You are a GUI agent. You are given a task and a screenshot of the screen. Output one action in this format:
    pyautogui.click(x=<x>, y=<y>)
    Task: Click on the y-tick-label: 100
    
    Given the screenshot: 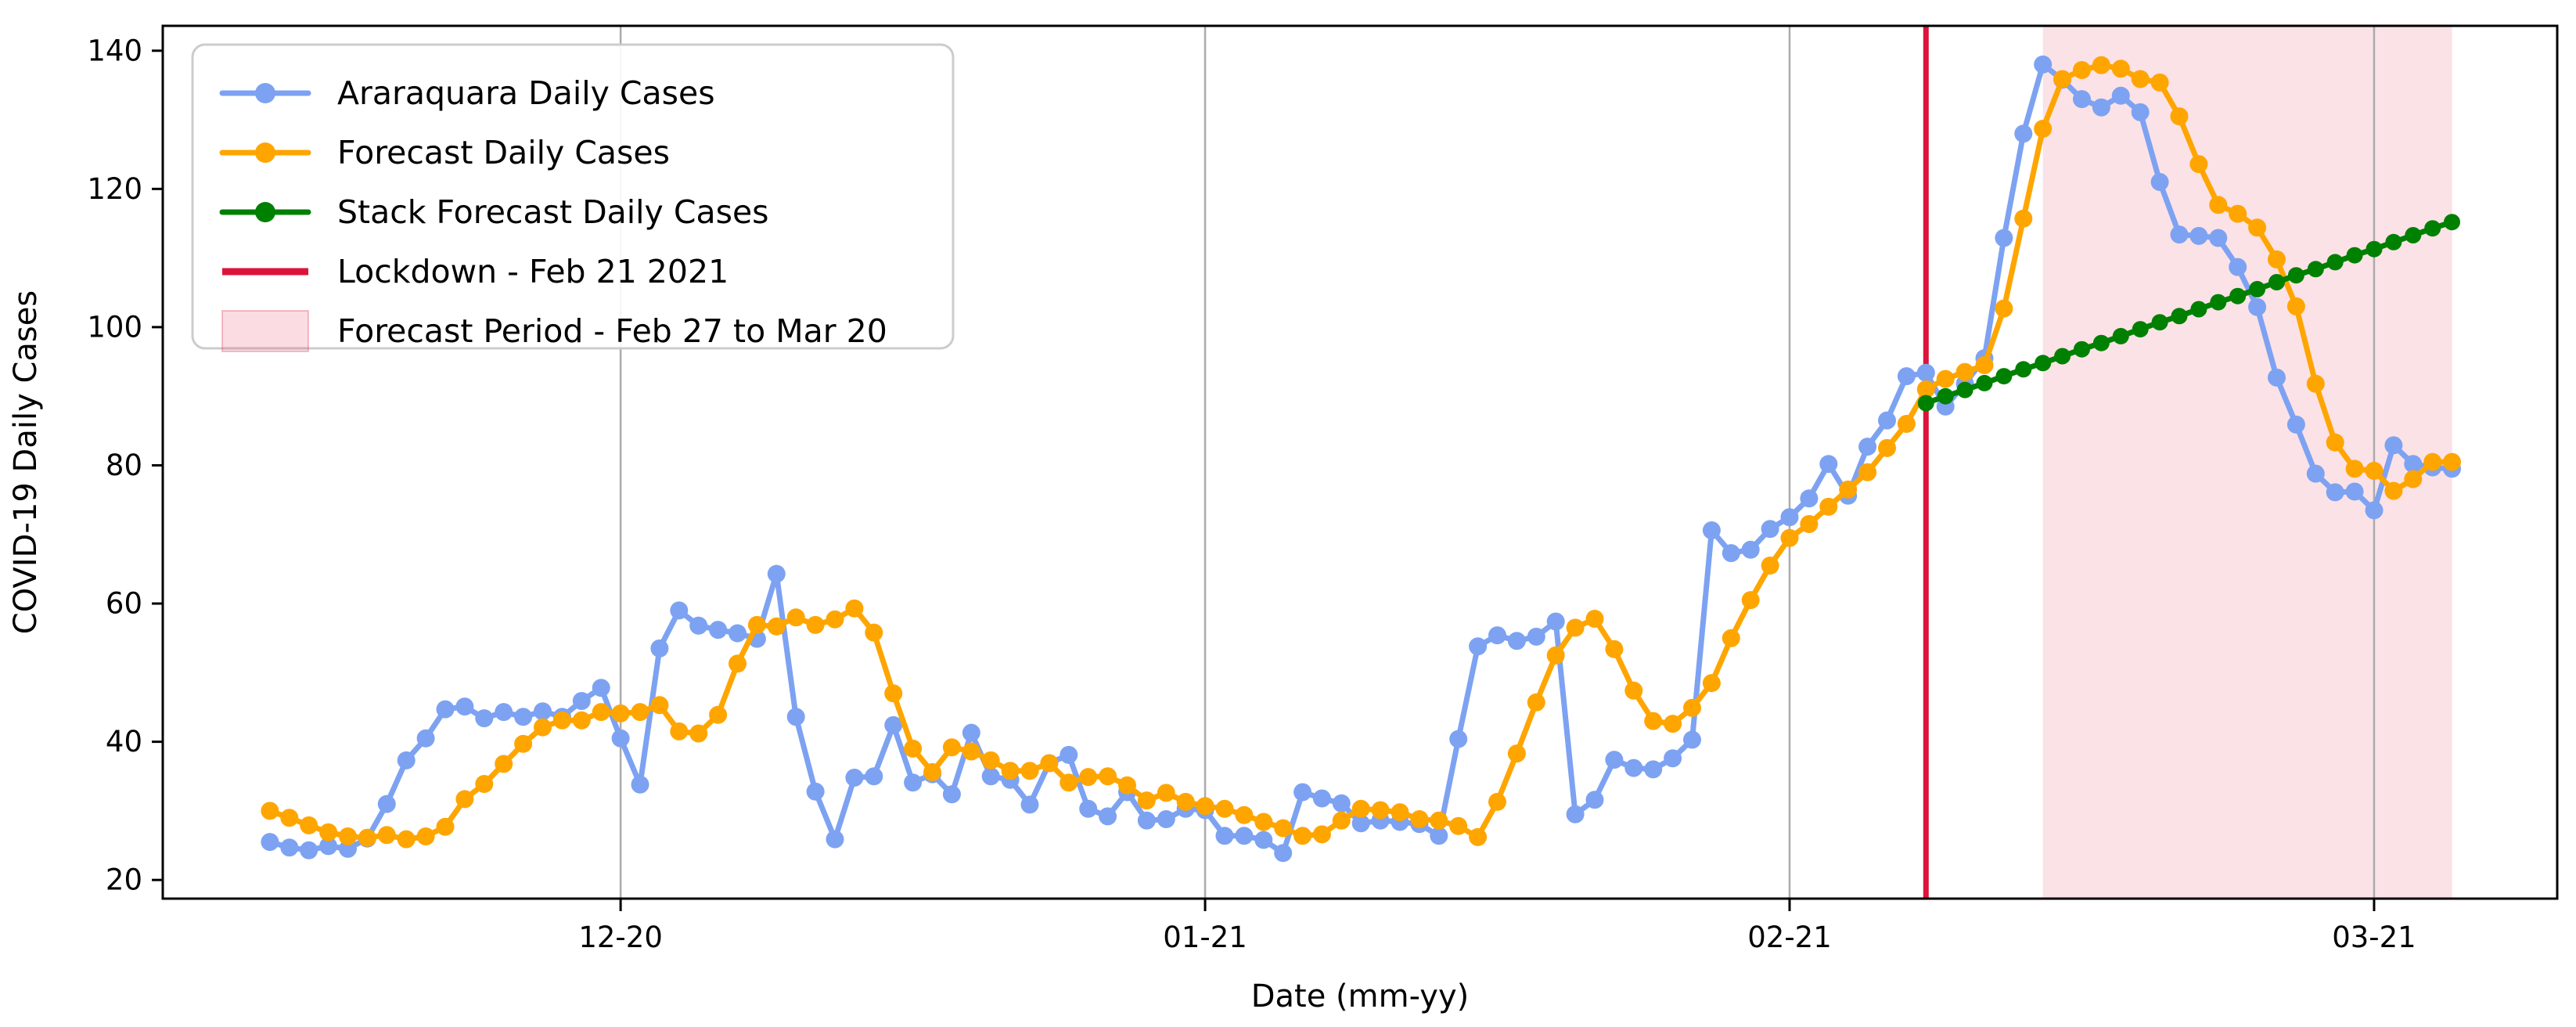 What is the action you would take?
    pyautogui.click(x=114, y=327)
    